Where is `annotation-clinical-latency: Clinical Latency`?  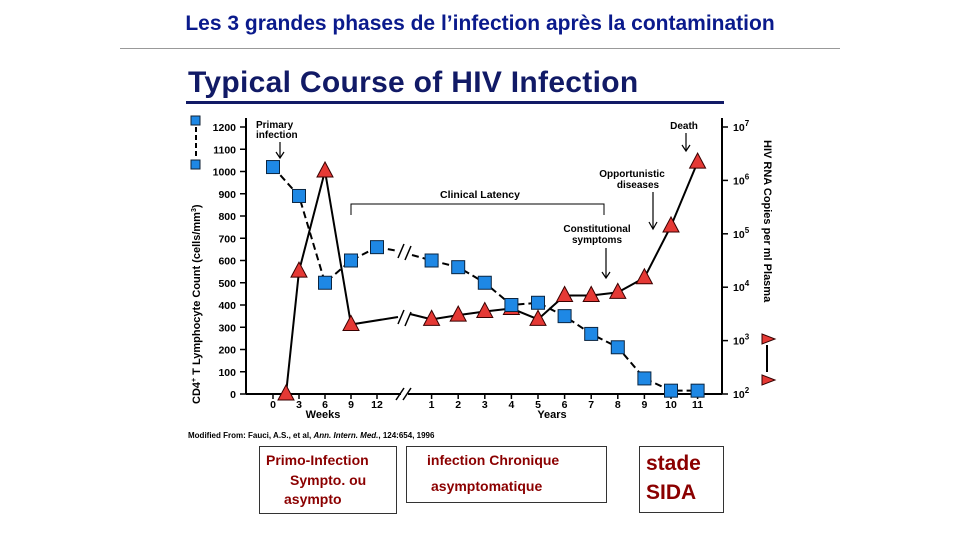 annotation-clinical-latency: Clinical Latency is located at coordinates (477, 202).